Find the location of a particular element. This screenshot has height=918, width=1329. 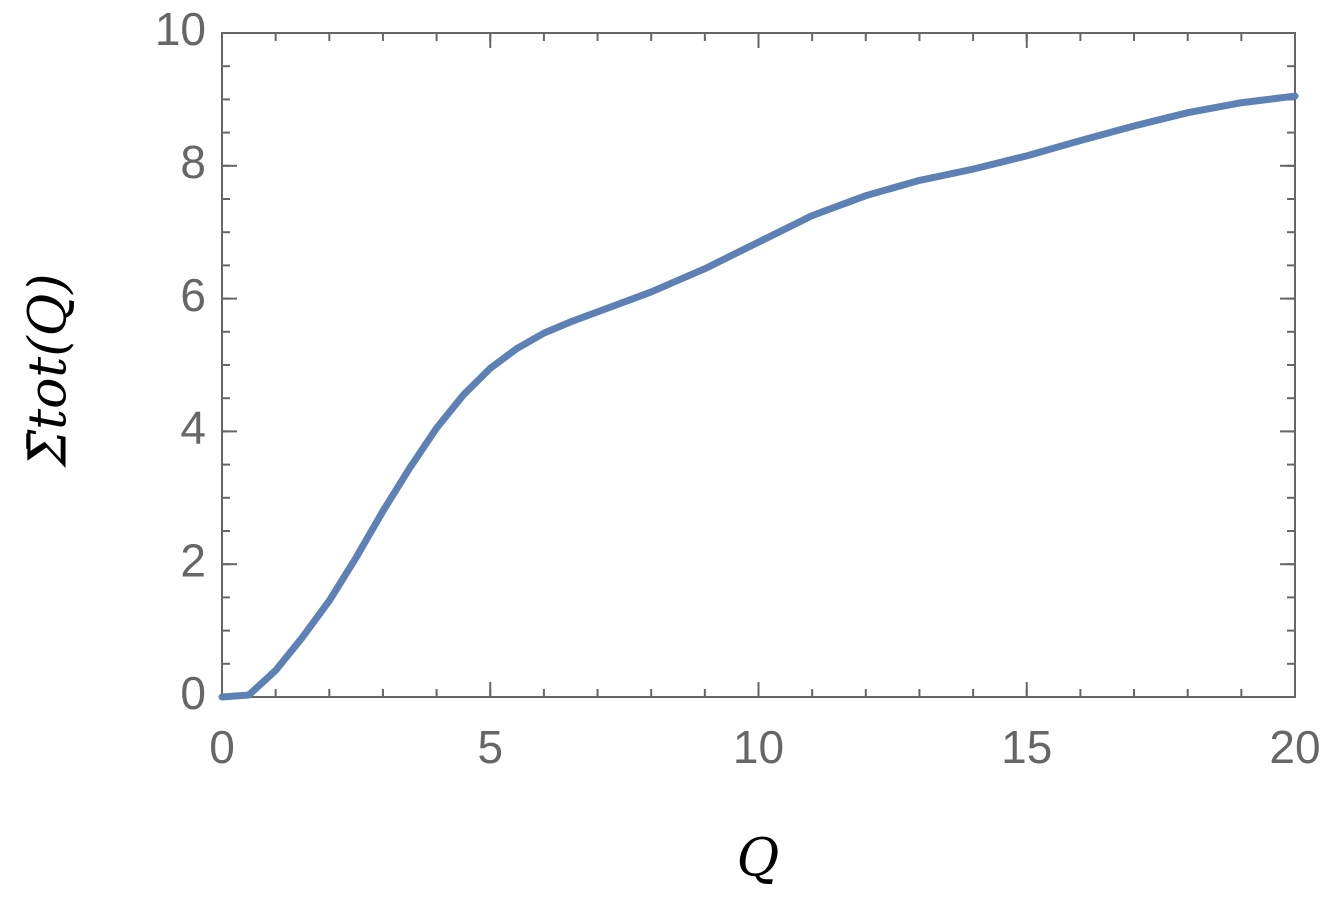

y-tick-label: 6 is located at coordinates (193, 295).